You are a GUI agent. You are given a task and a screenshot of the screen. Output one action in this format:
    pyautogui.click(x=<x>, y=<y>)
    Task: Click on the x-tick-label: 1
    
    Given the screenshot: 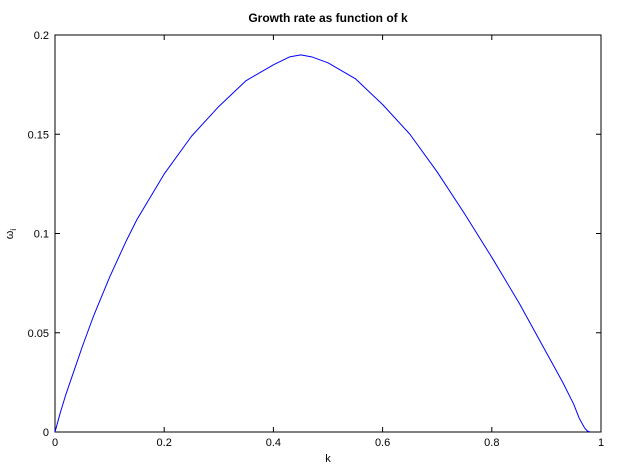 What is the action you would take?
    pyautogui.click(x=601, y=443)
    